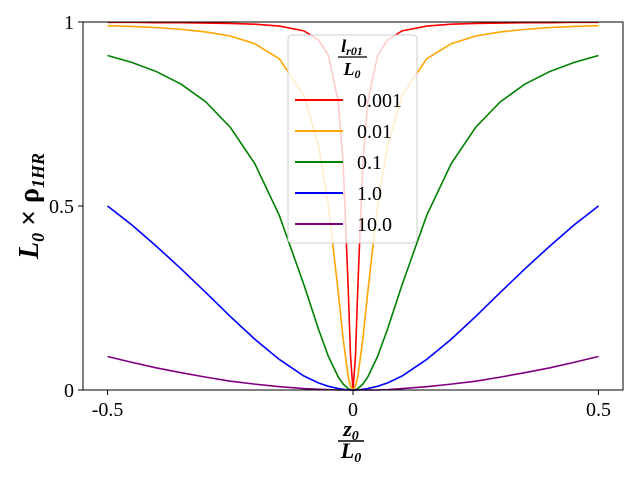 Image resolution: width=640 pixels, height=485 pixels. I want to click on x-tick-label: 0, so click(353, 410).